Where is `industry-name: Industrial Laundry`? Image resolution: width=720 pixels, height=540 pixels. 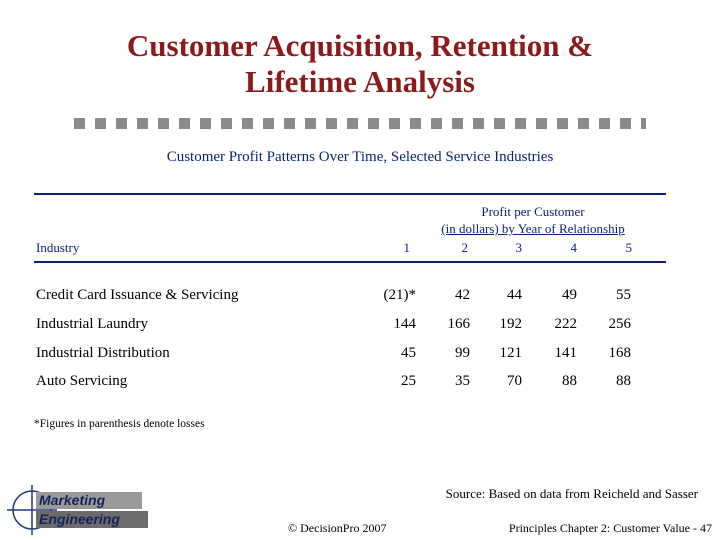 industry-name: Industrial Laundry is located at coordinates (92, 324).